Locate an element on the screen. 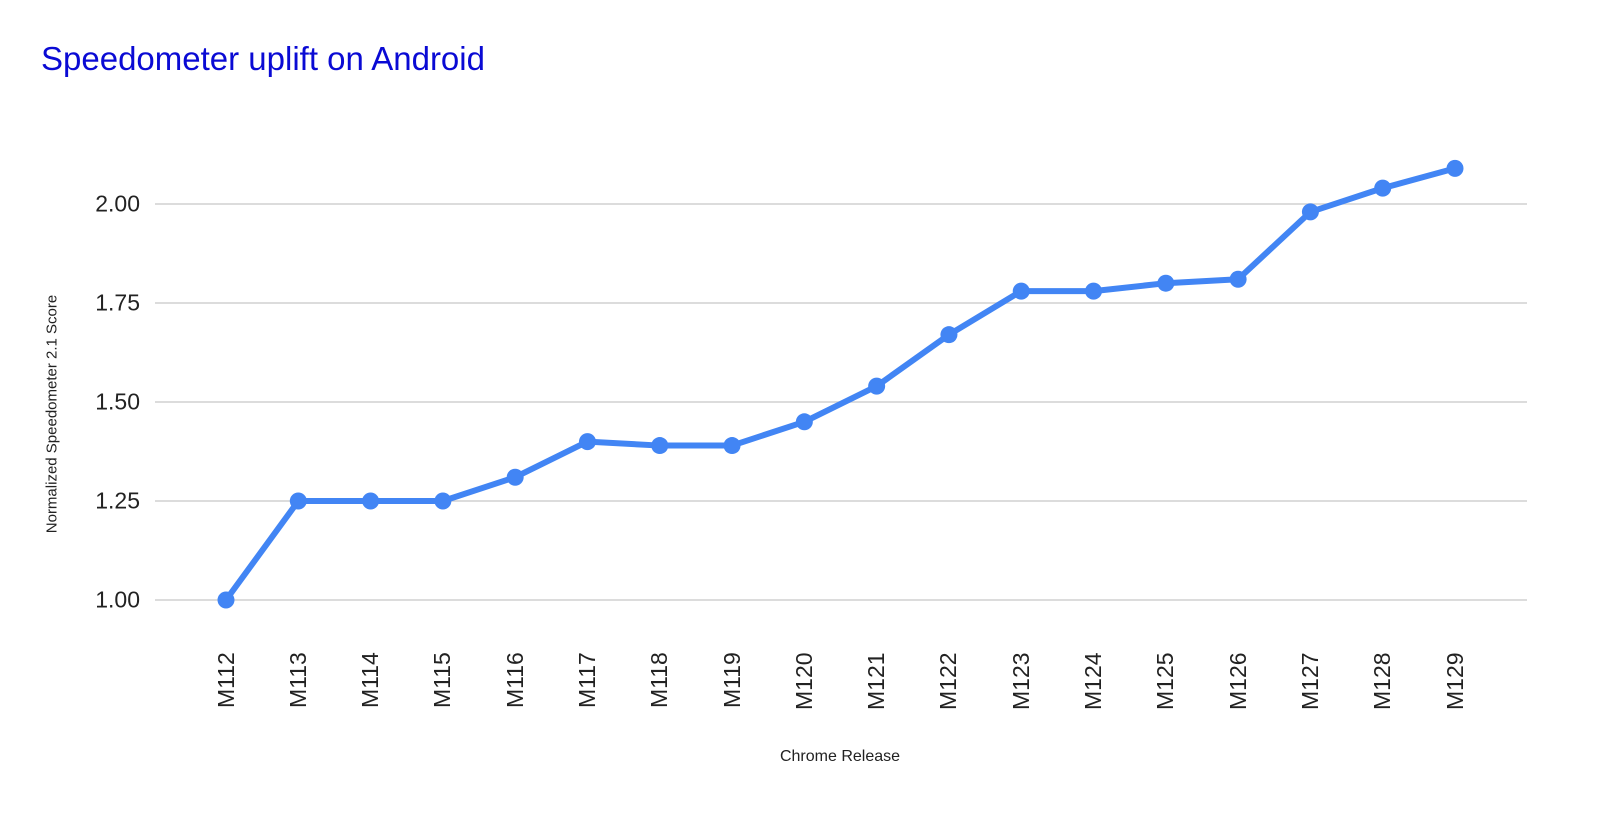 This screenshot has height=824, width=1600. chart-title: Speedometer uplift on Android is located at coordinates (263, 58).